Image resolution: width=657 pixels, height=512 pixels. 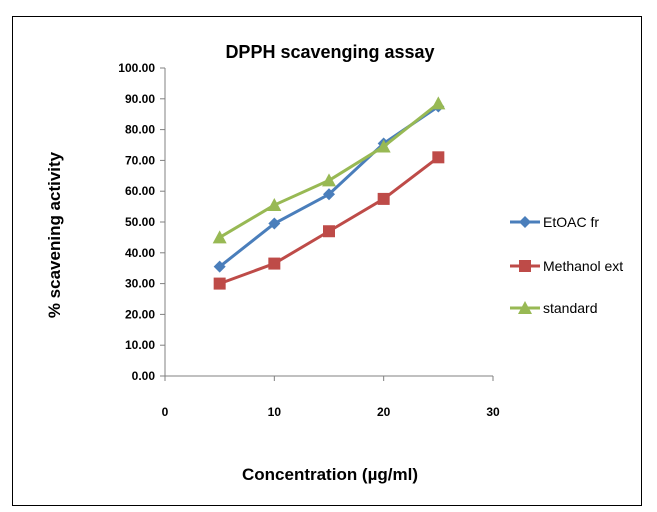 I want to click on y-tick-label: 60.00, so click(x=140, y=191).